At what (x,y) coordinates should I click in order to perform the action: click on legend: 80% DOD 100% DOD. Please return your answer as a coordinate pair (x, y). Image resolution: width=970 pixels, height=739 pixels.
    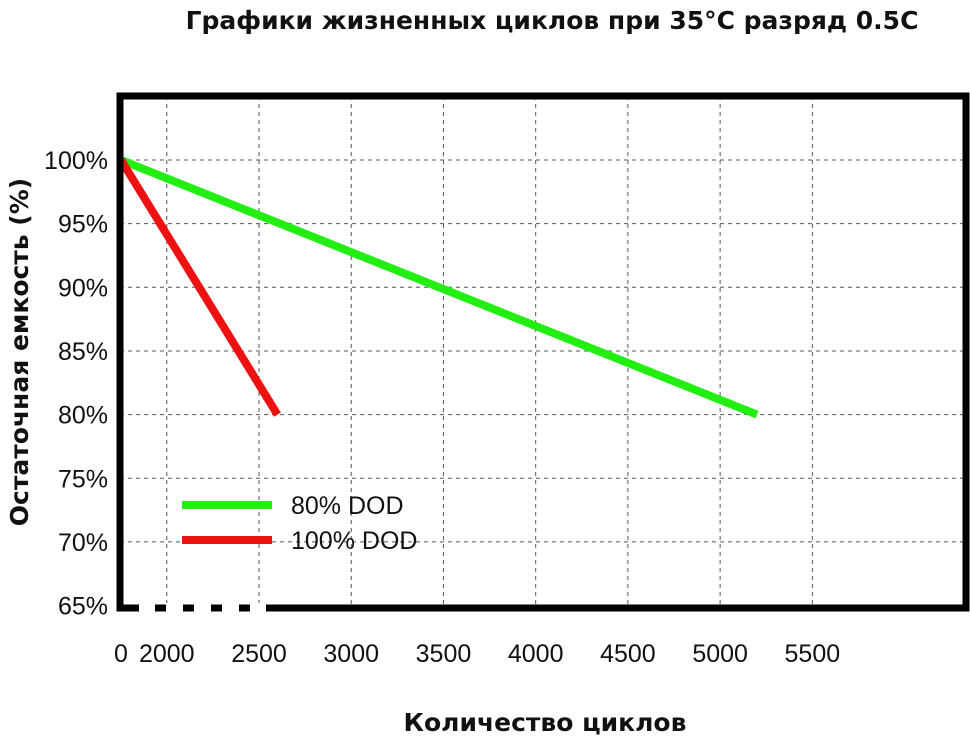
    Looking at the image, I should click on (299, 523).